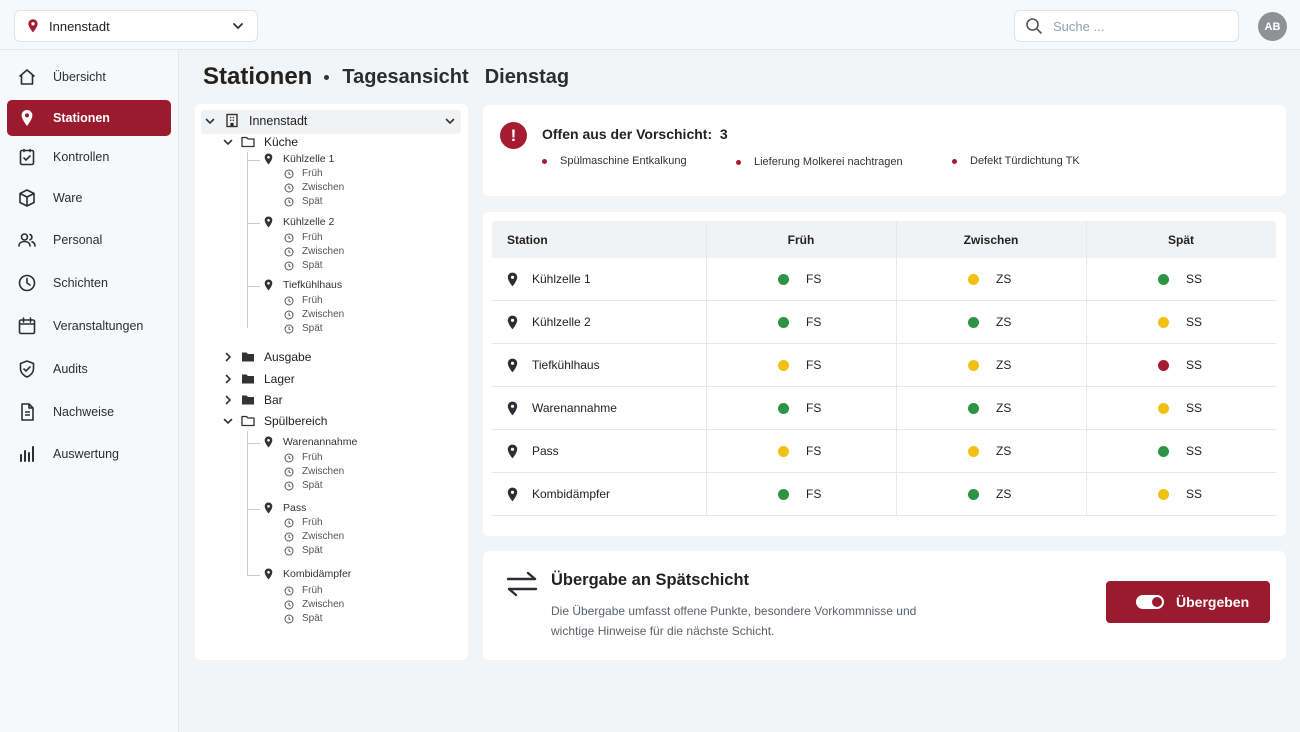 The height and width of the screenshot is (732, 1300). Describe the element at coordinates (89, 412) in the screenshot. I see `sidebar-item-nachweise: Nachweise` at that location.